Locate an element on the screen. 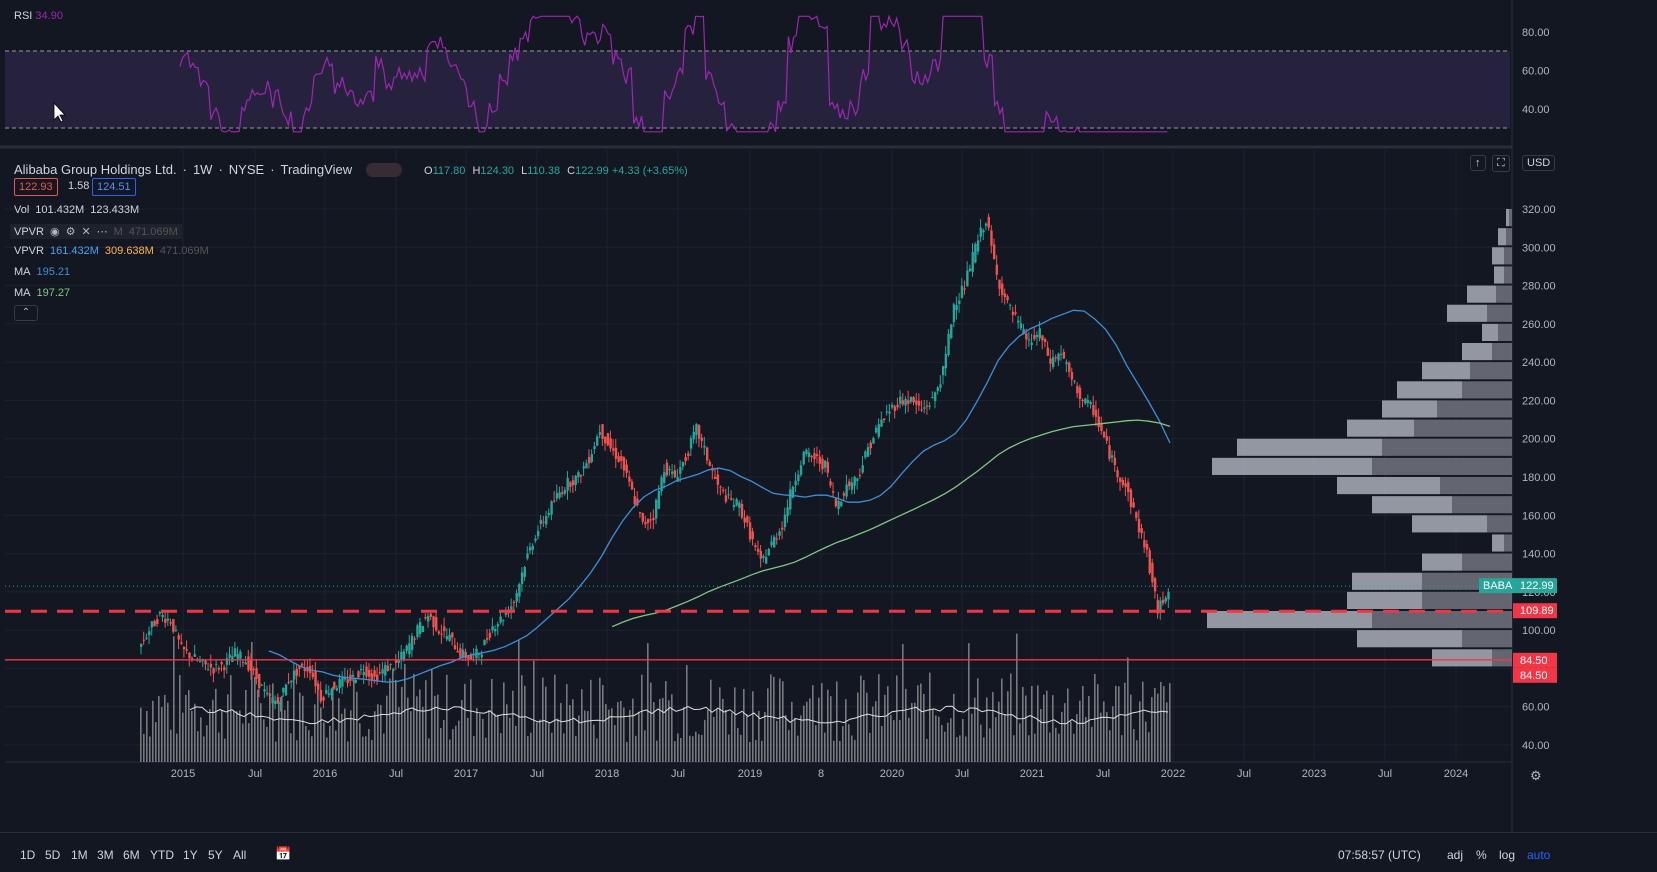 This screenshot has width=1657, height=872. calendar-icon: 📅 is located at coordinates (283, 853).